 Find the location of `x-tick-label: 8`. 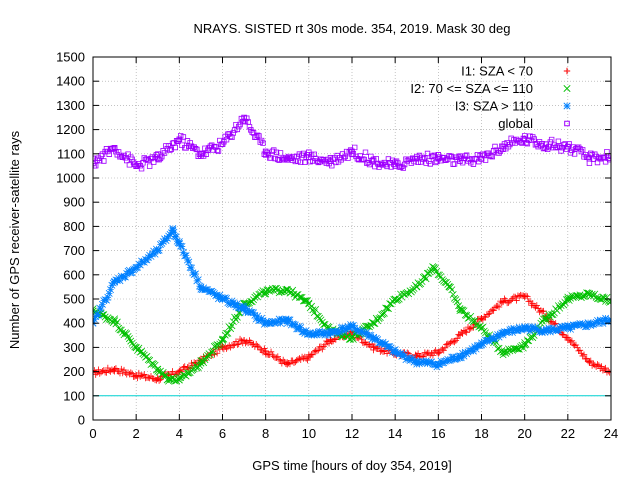

x-tick-label: 8 is located at coordinates (265, 433).